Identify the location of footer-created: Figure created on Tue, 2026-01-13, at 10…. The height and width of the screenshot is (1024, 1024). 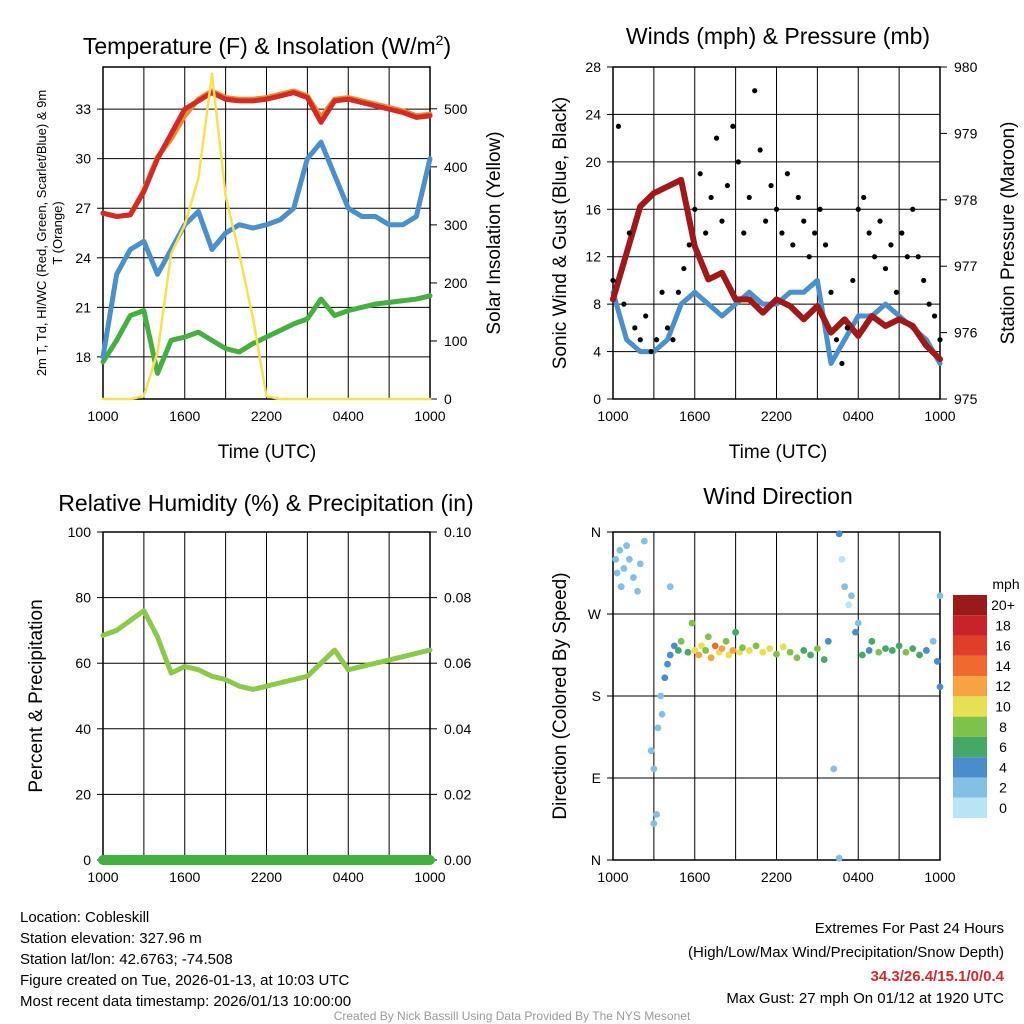
(185, 980).